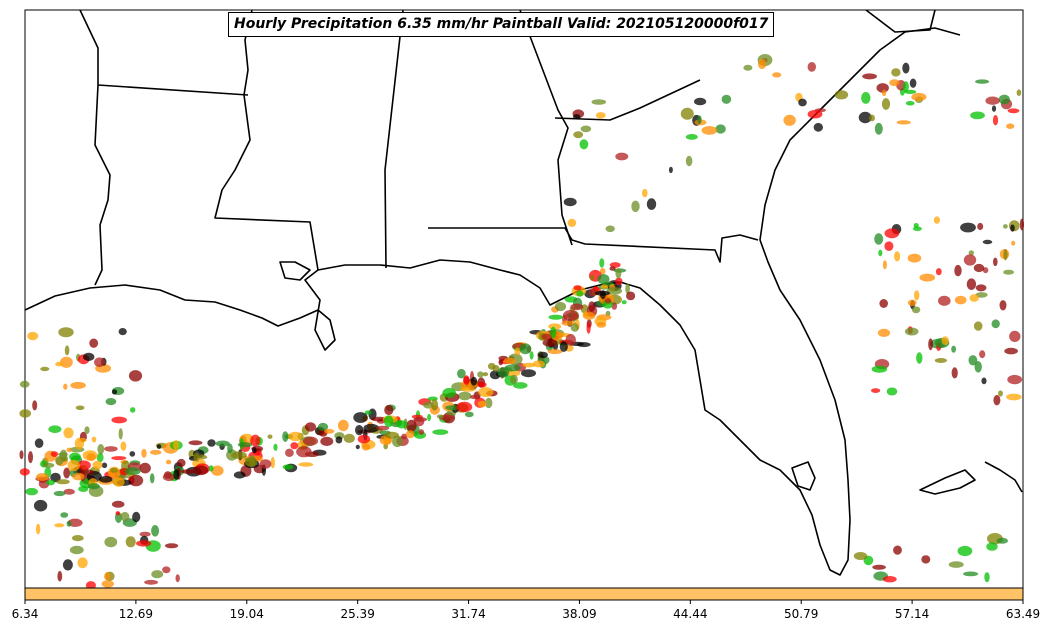 The height and width of the screenshot is (637, 1053). What do you see at coordinates (801, 614) in the screenshot?
I see `colorbar-tick-label: 50.79` at bounding box center [801, 614].